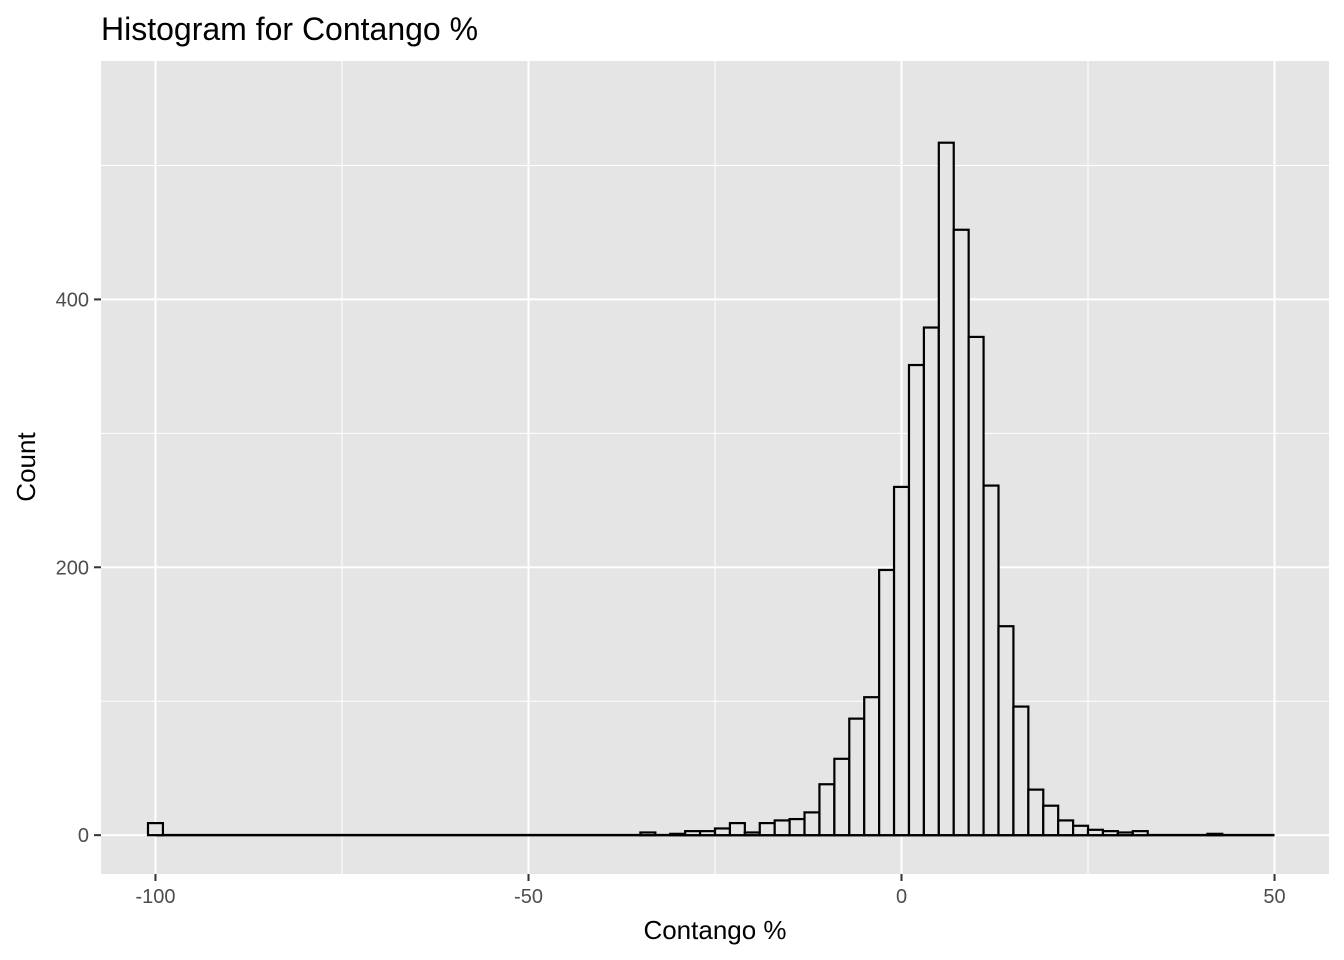 This screenshot has height=960, width=1344. Describe the element at coordinates (289, 29) in the screenshot. I see `chart-title: Histogram for Contango %` at that location.